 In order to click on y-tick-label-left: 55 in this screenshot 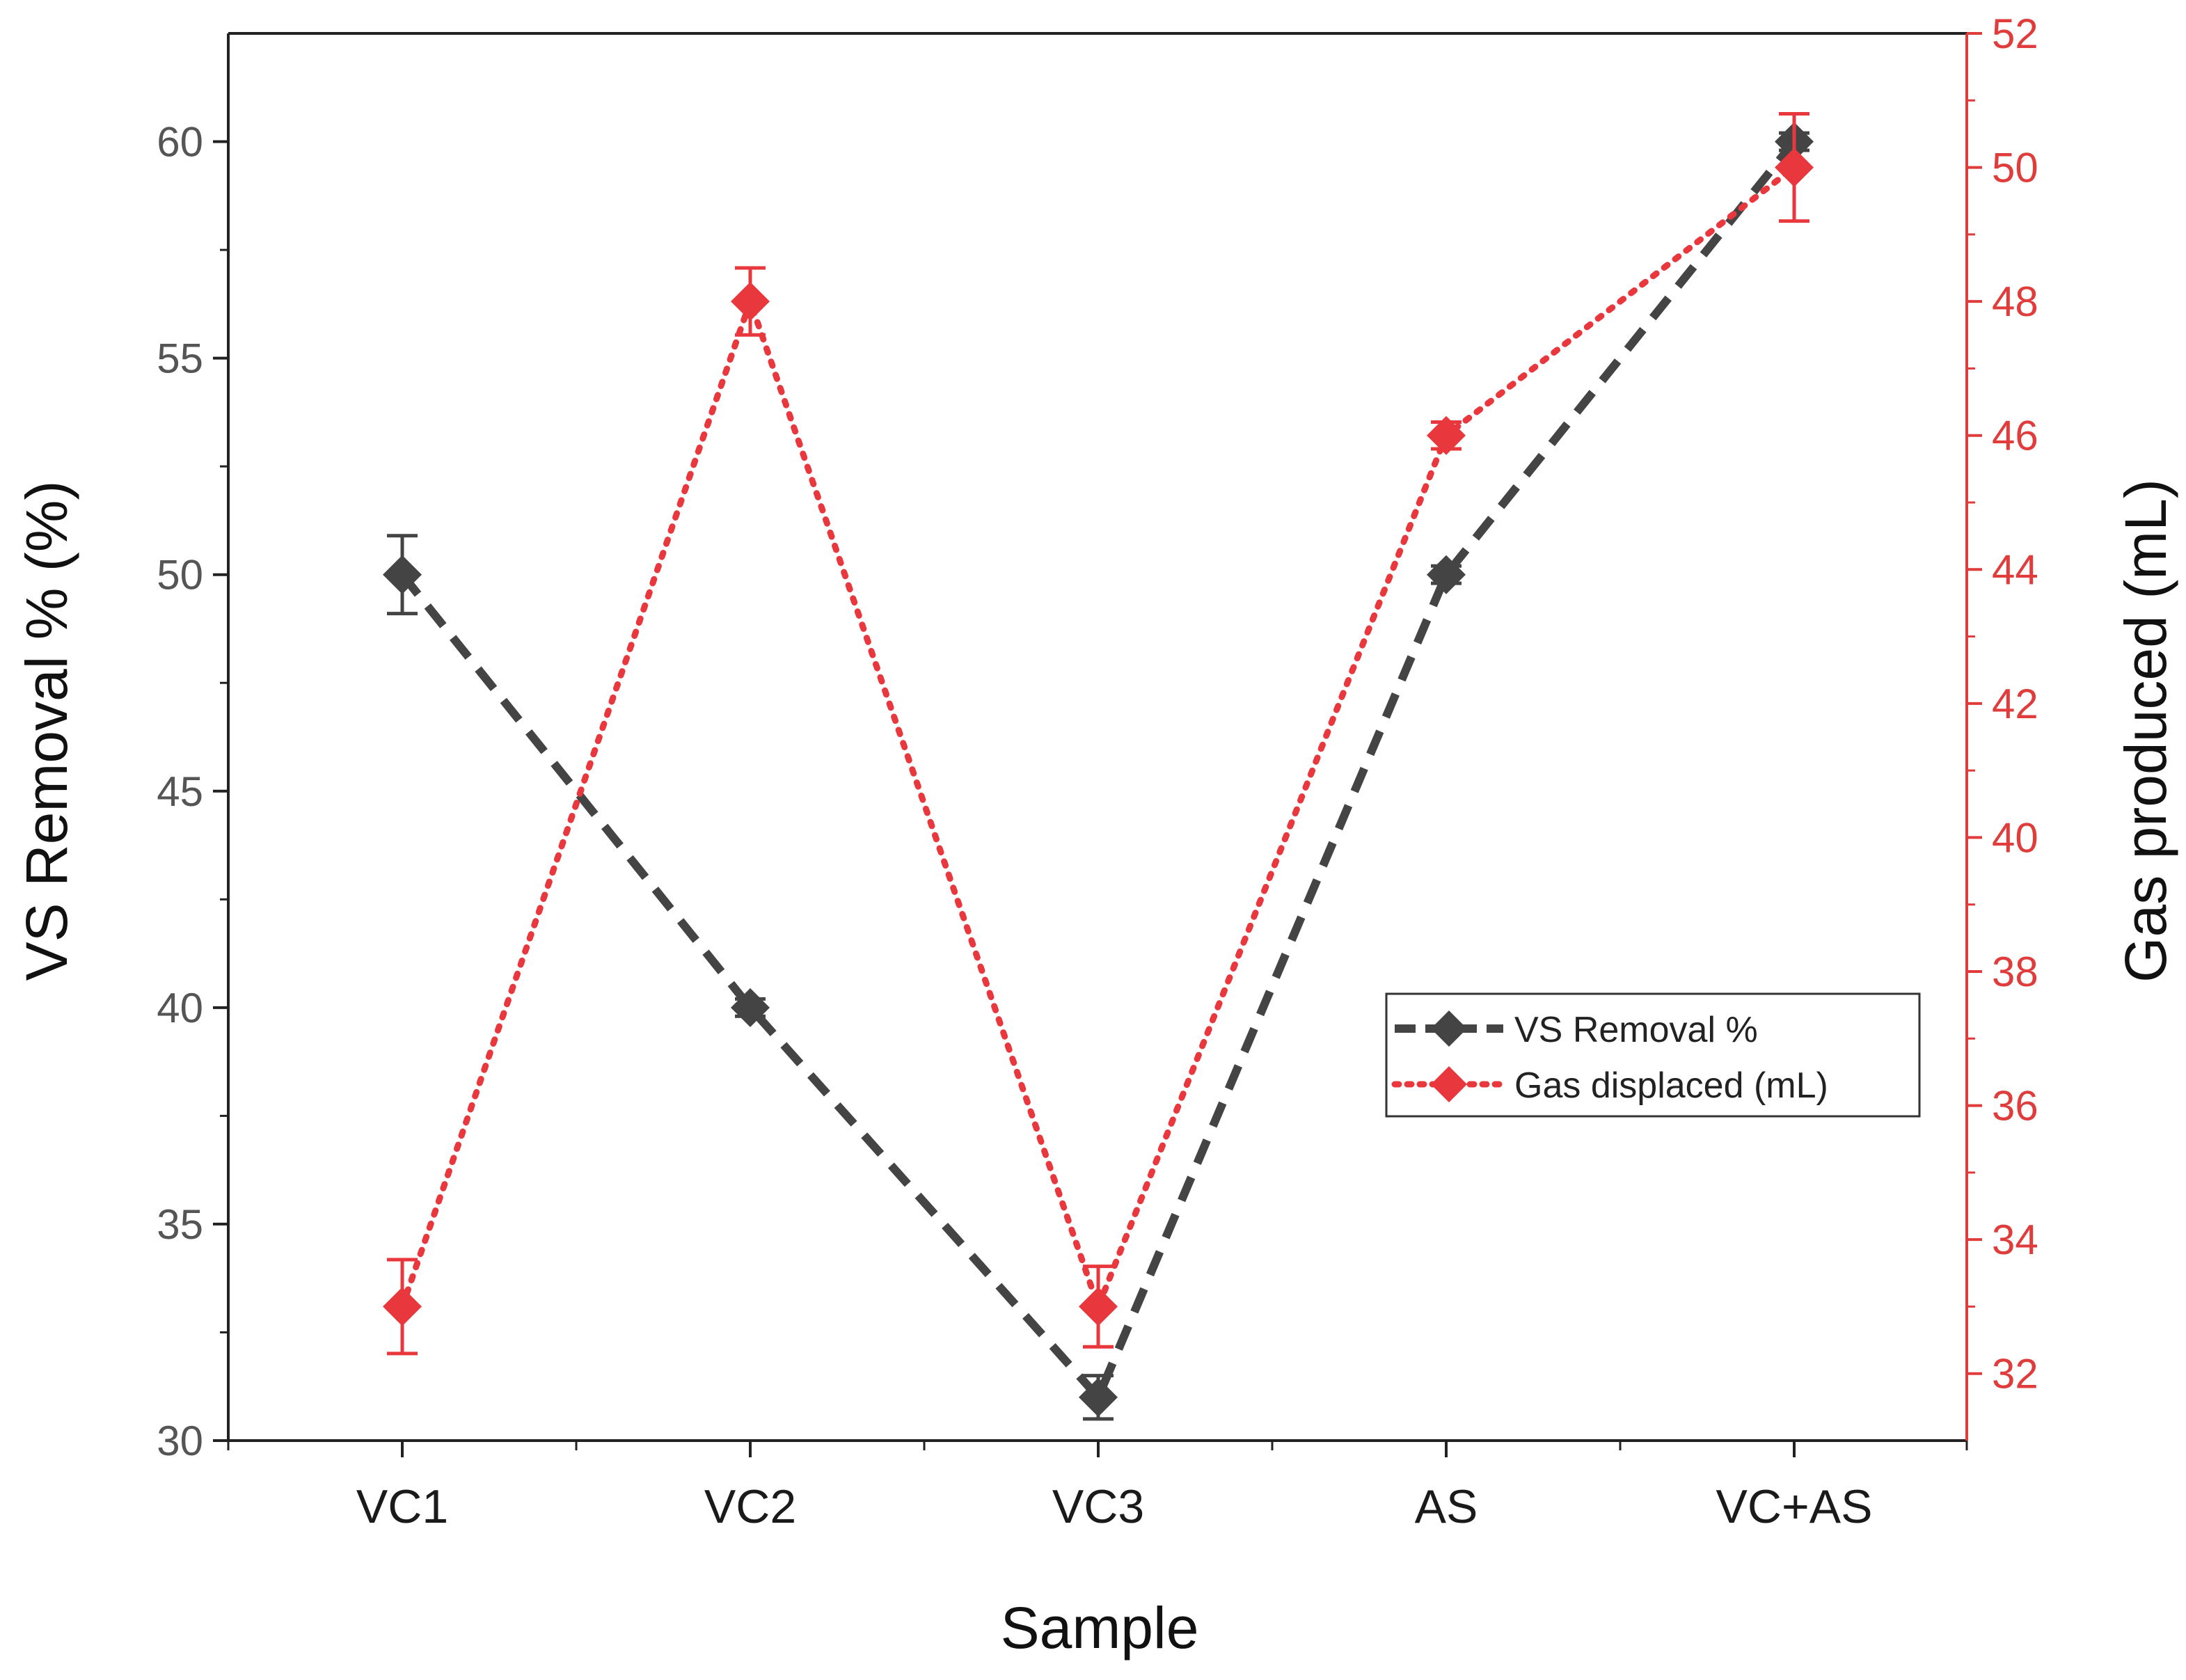, I will do `click(180, 359)`.